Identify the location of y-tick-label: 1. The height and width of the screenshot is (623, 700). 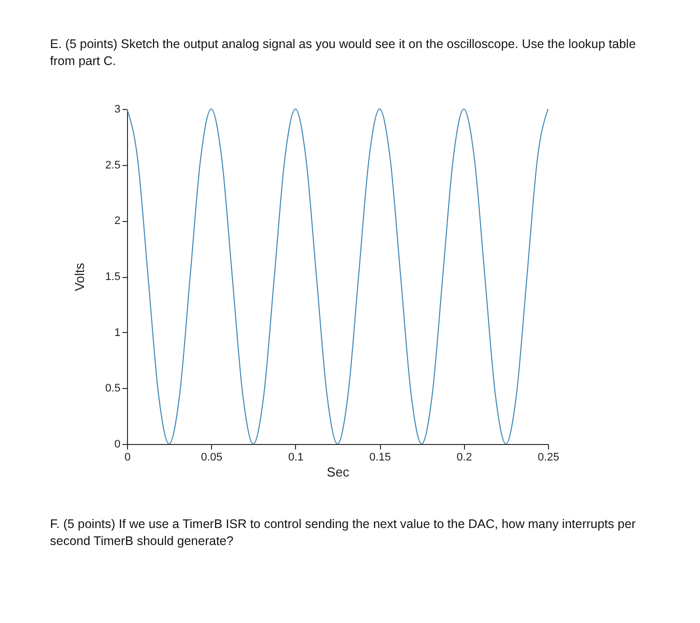
(117, 332).